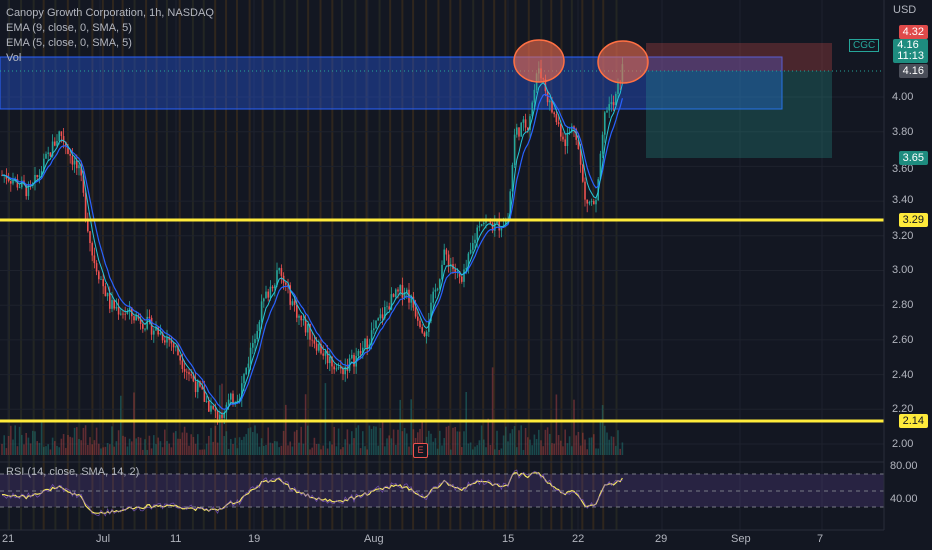 The height and width of the screenshot is (550, 932). I want to click on take-profit-zone, so click(739, 114).